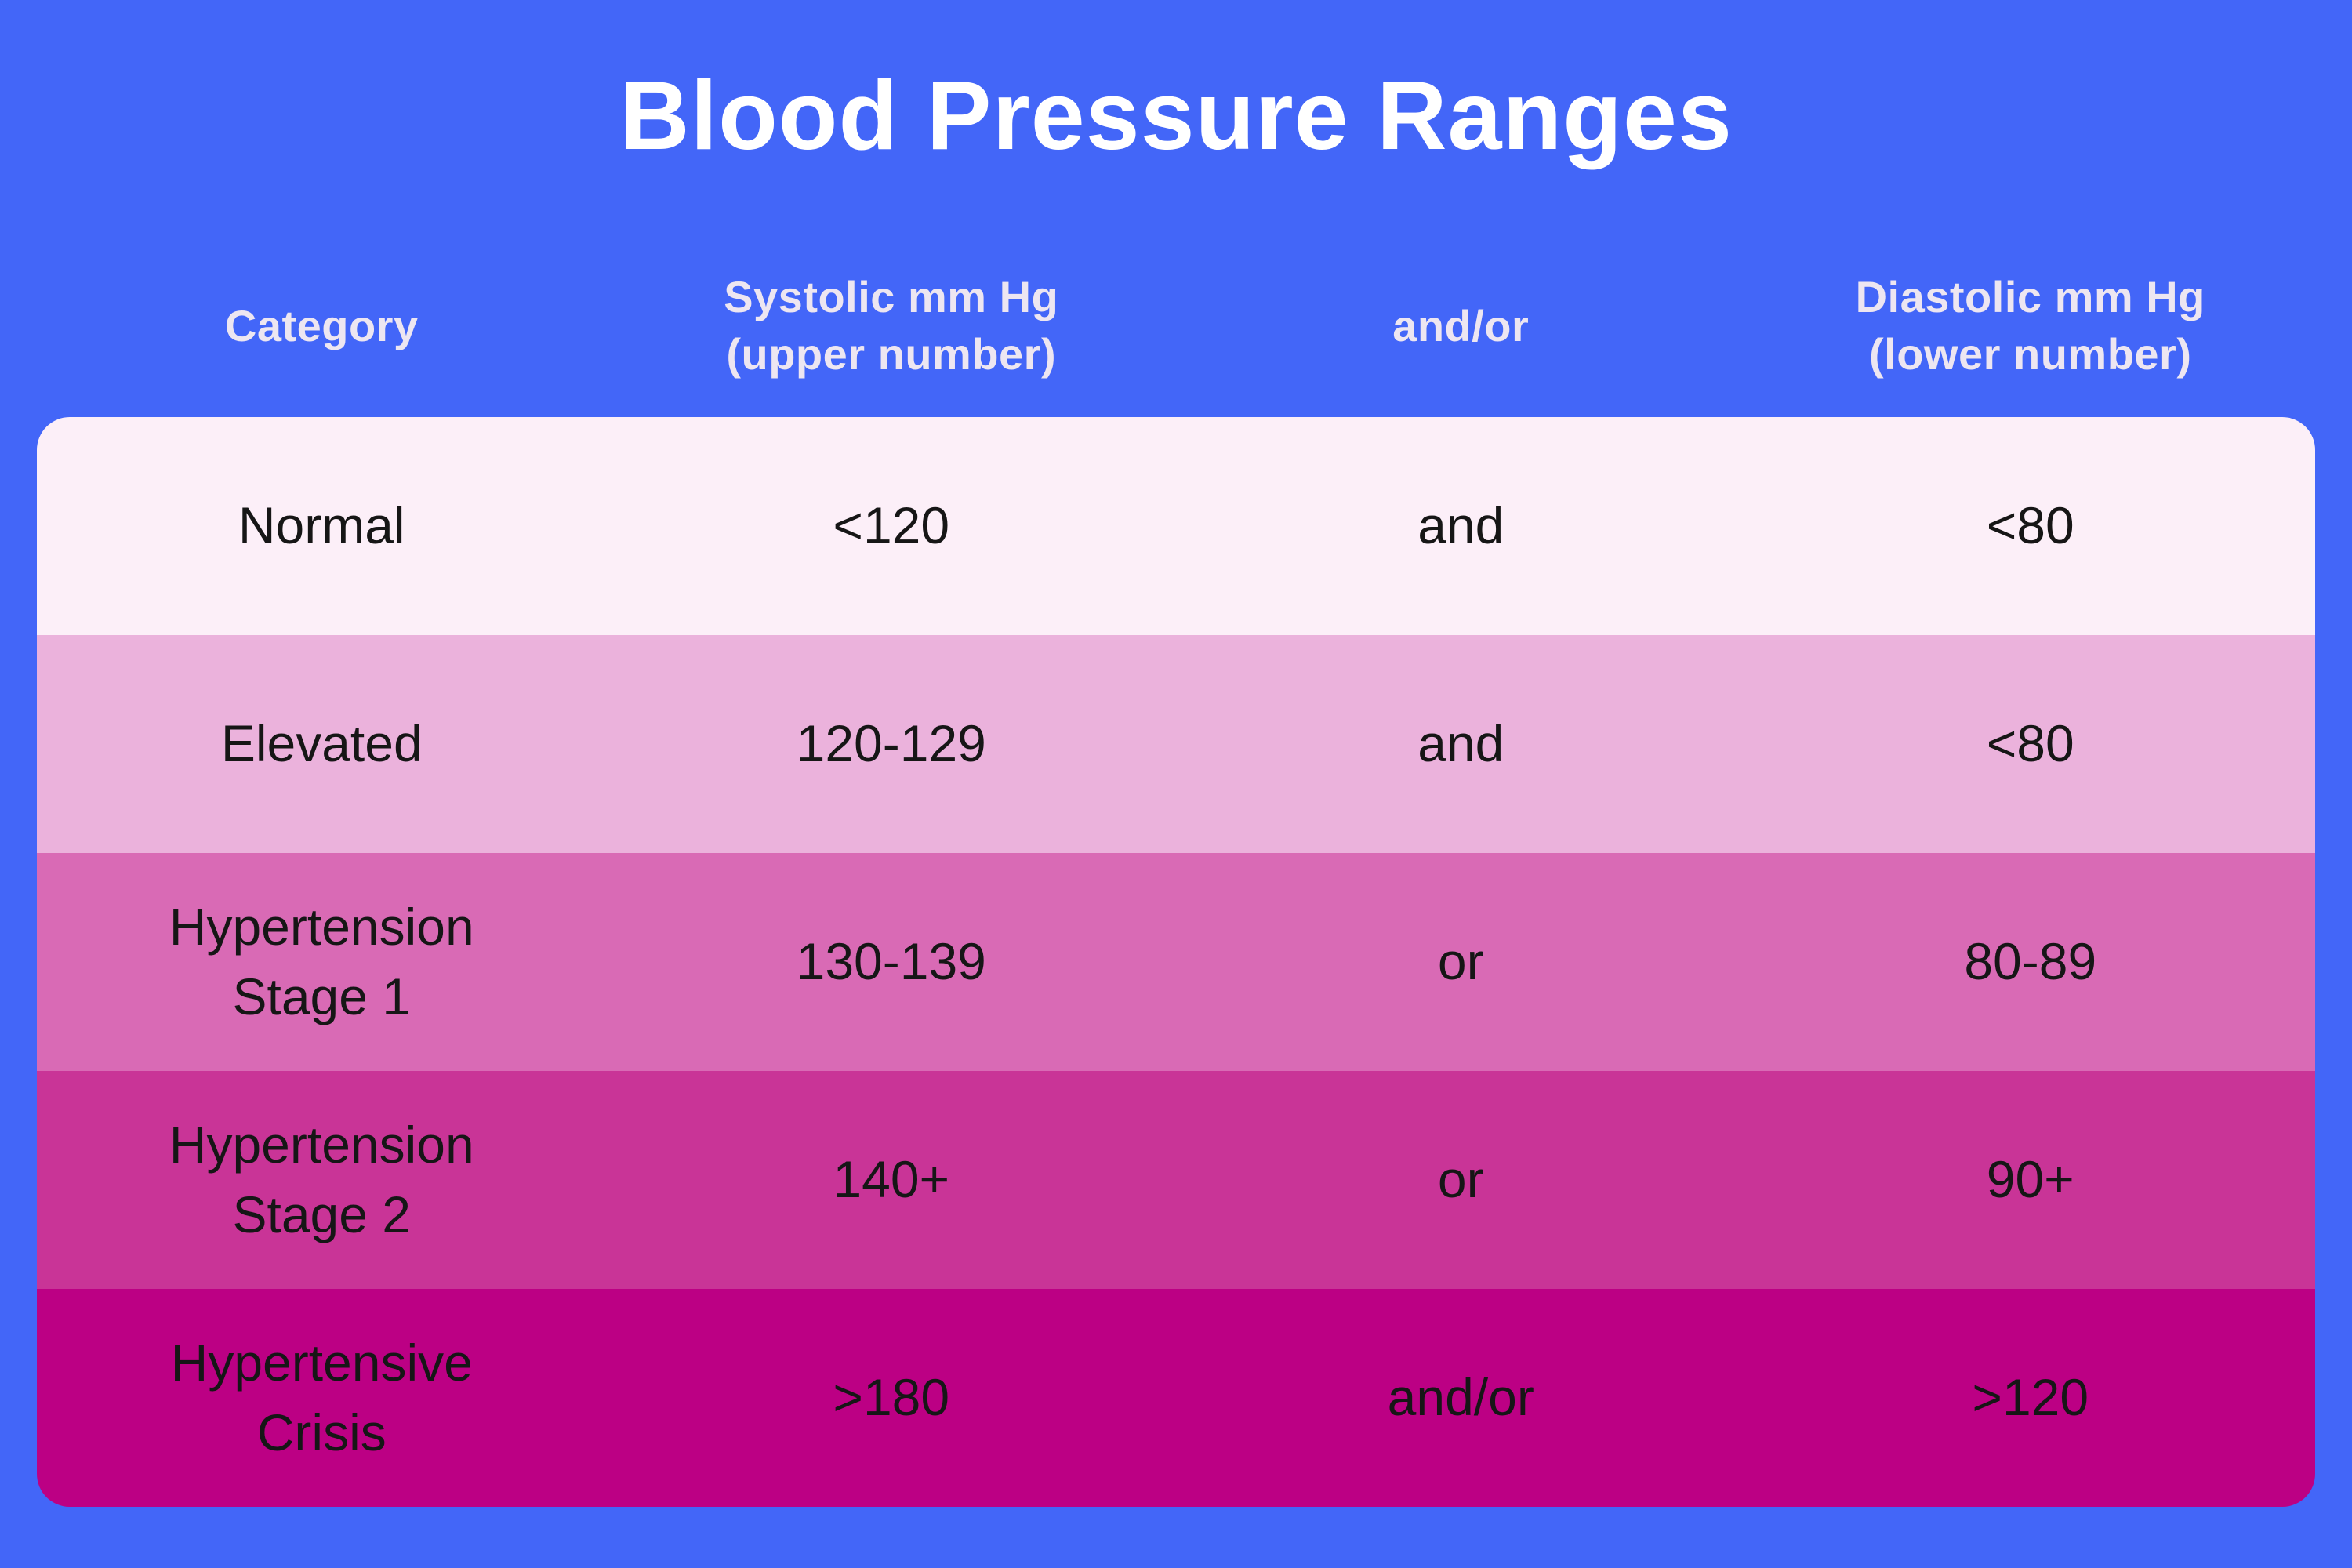  What do you see at coordinates (891, 962) in the screenshot?
I see `cell-systolic: 130-139` at bounding box center [891, 962].